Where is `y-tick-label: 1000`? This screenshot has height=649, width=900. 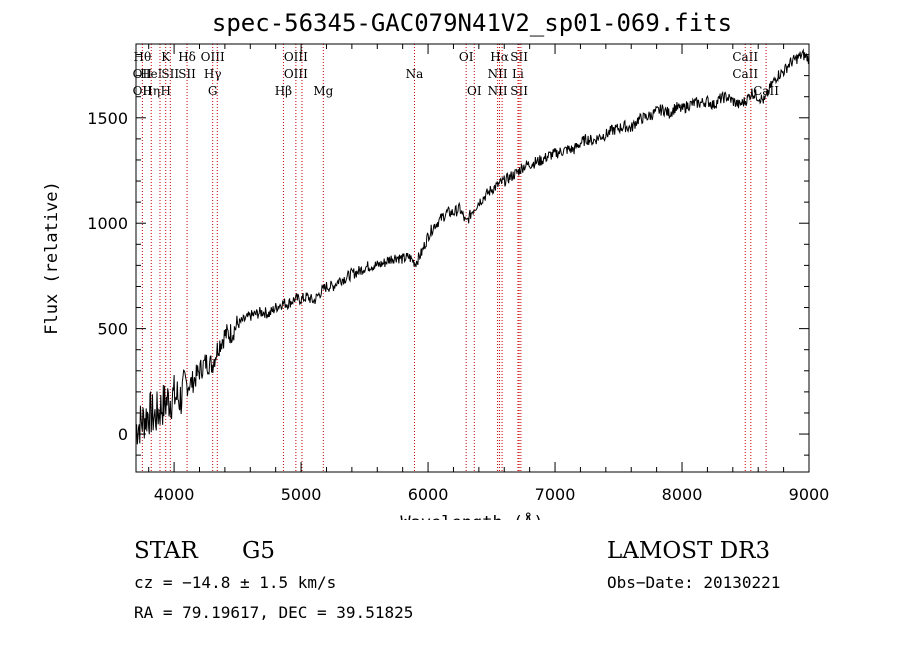 y-tick-label: 1000 is located at coordinates (107, 223).